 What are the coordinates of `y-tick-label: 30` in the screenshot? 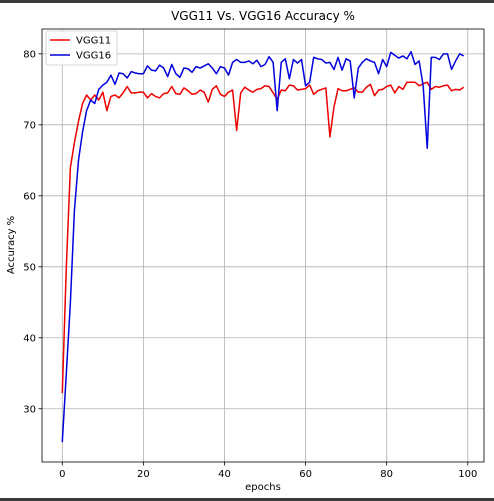 It's located at (29, 409).